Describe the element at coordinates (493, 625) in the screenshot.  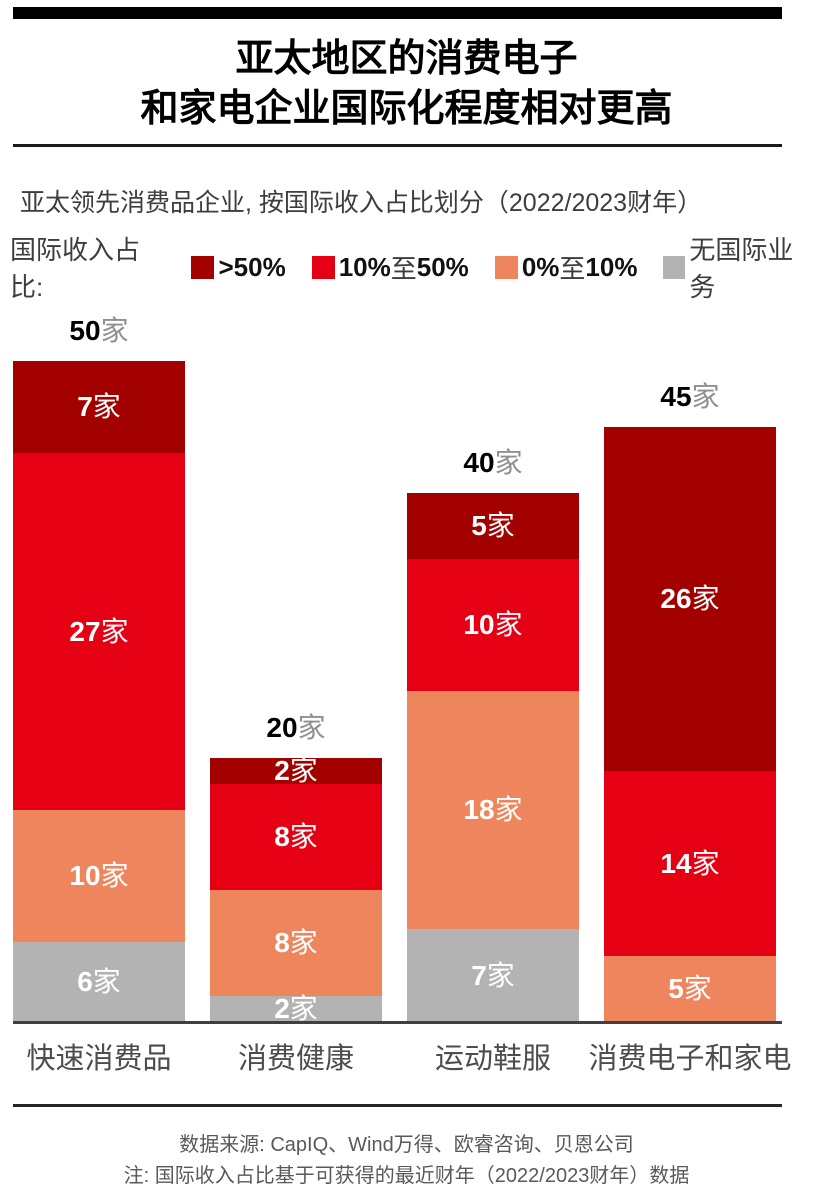
I see `segment-10to50: 10 家` at that location.